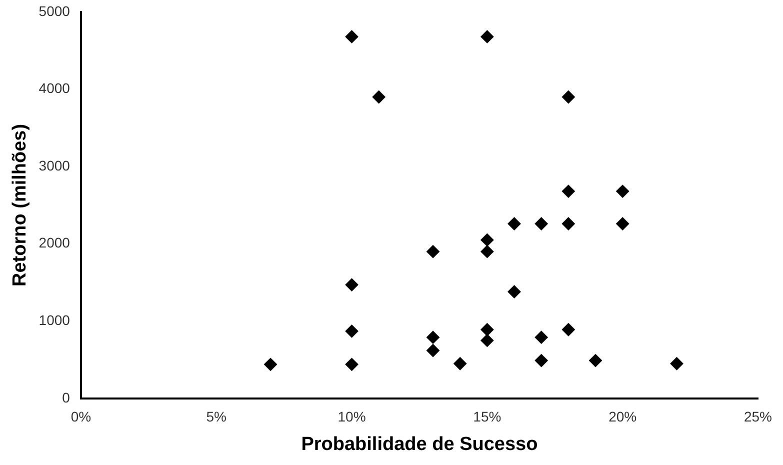 This screenshot has height=465, width=783. Describe the element at coordinates (20, 205) in the screenshot. I see `y-axis-title: Retorno (milhões)` at that location.